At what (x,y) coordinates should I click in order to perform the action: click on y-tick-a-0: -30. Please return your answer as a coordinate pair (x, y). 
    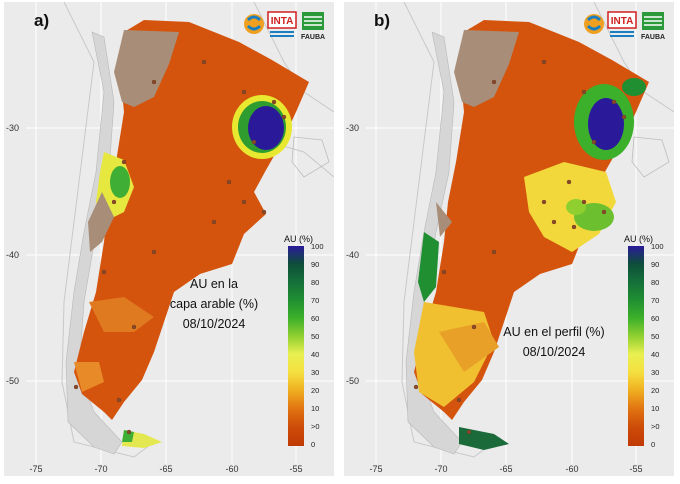
    Looking at the image, I should click on (12, 128).